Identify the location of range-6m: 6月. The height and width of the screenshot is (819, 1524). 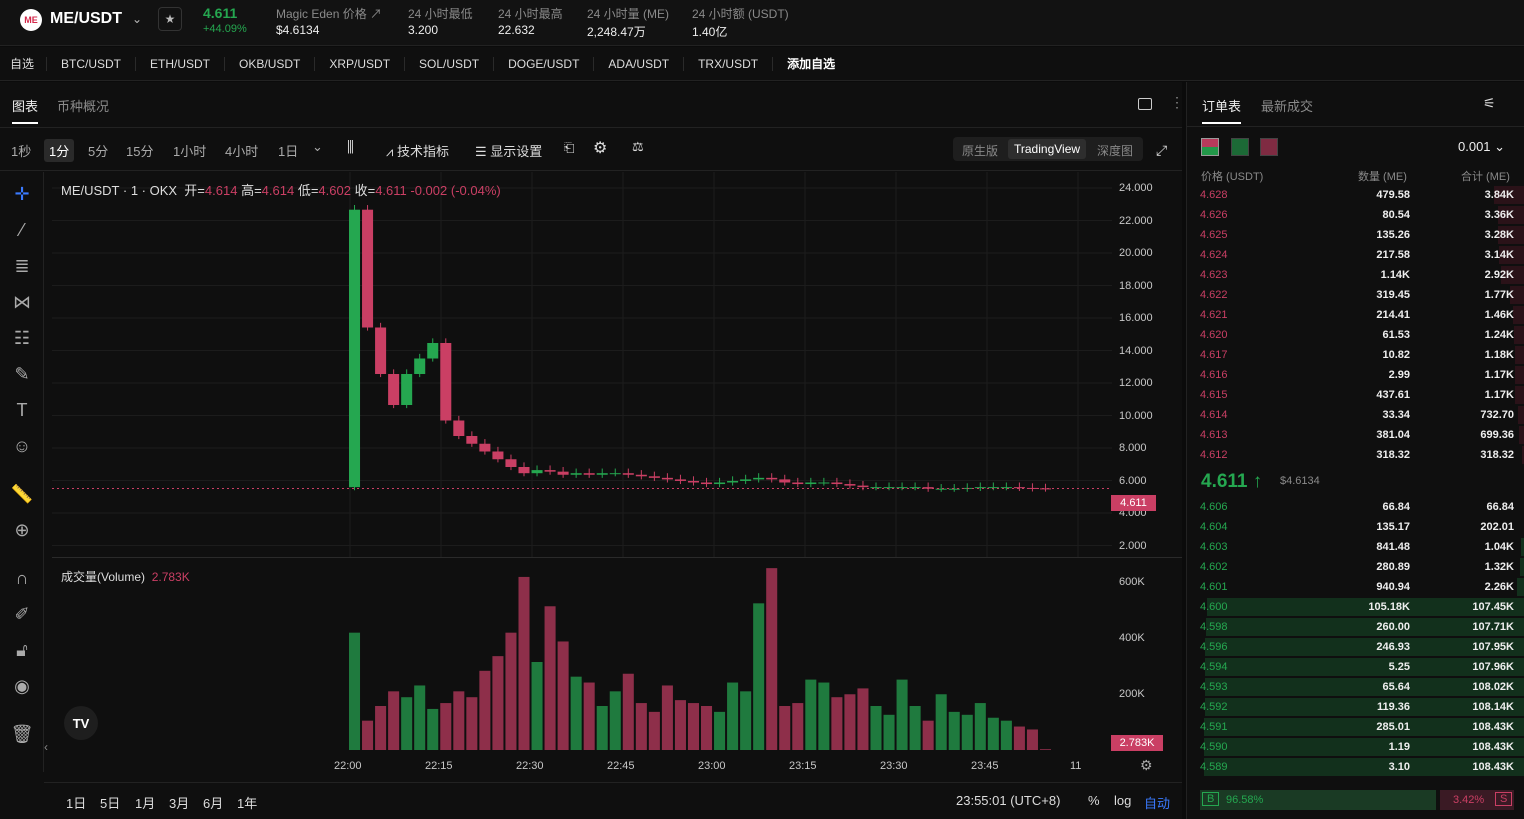
(213, 803).